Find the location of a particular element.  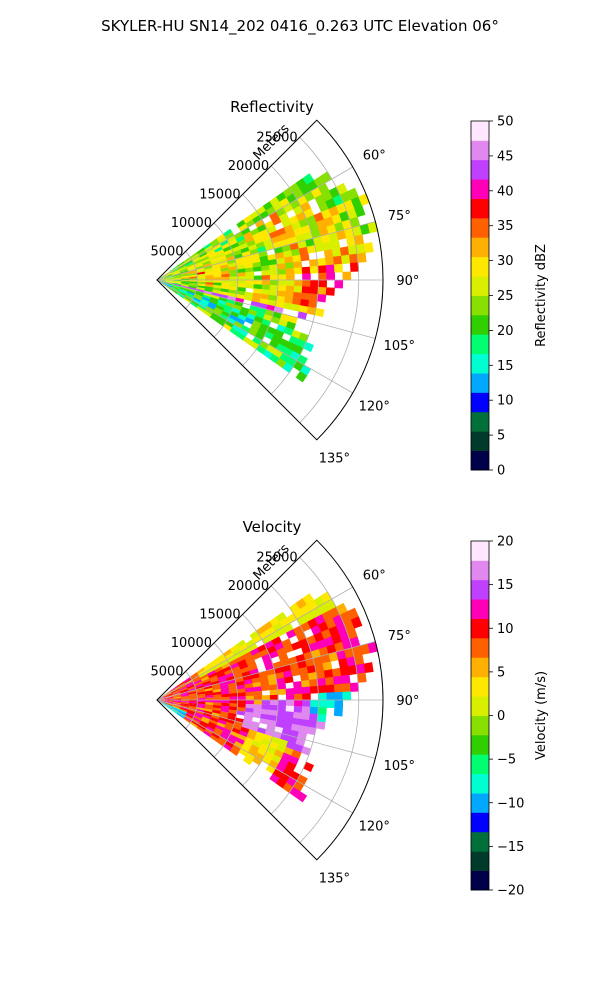

colorbar-tick-label: 35 is located at coordinates (505, 226).